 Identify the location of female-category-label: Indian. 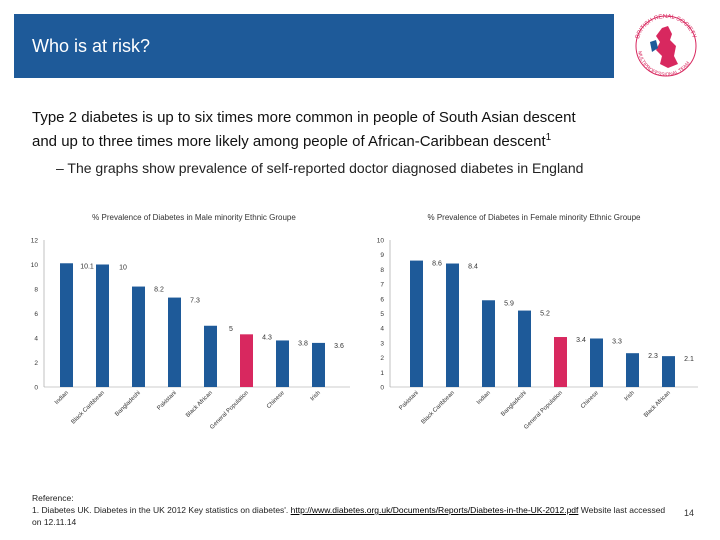
(484, 398).